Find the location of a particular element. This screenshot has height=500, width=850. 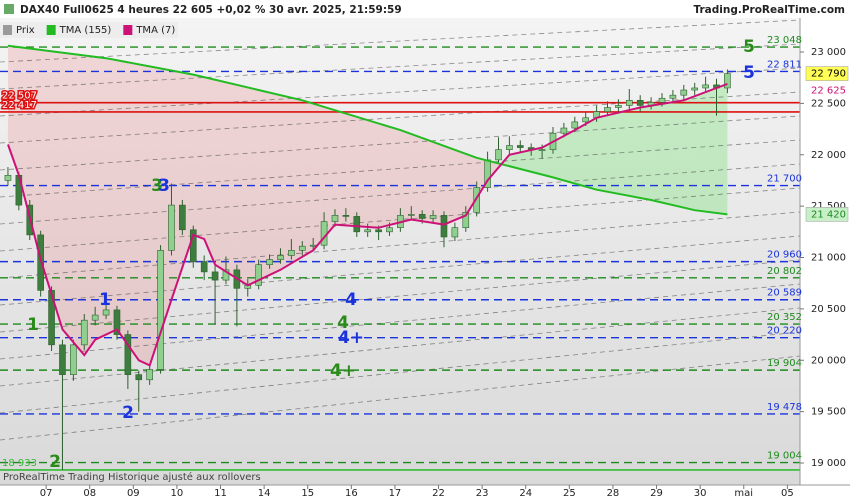

price-marker-label: 21 420 is located at coordinates (828, 214).